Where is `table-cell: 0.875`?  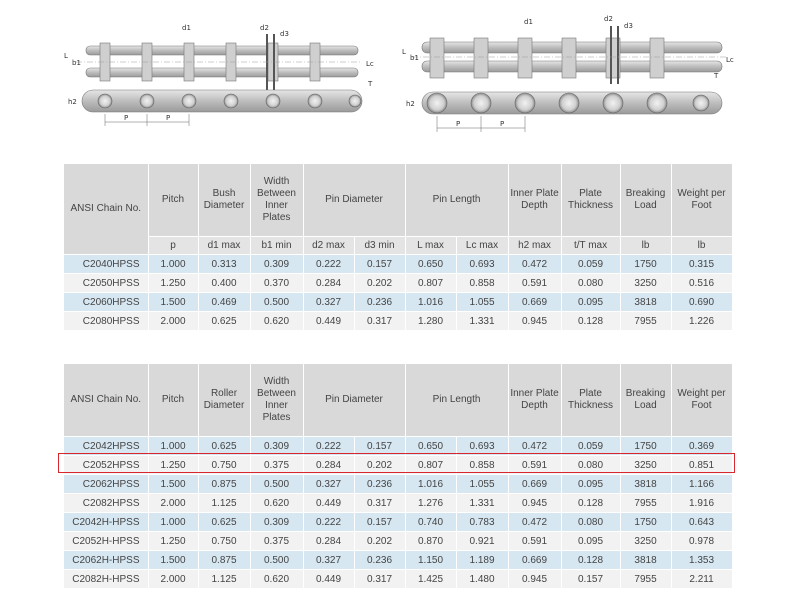
table-cell: 0.875 is located at coordinates (224, 560).